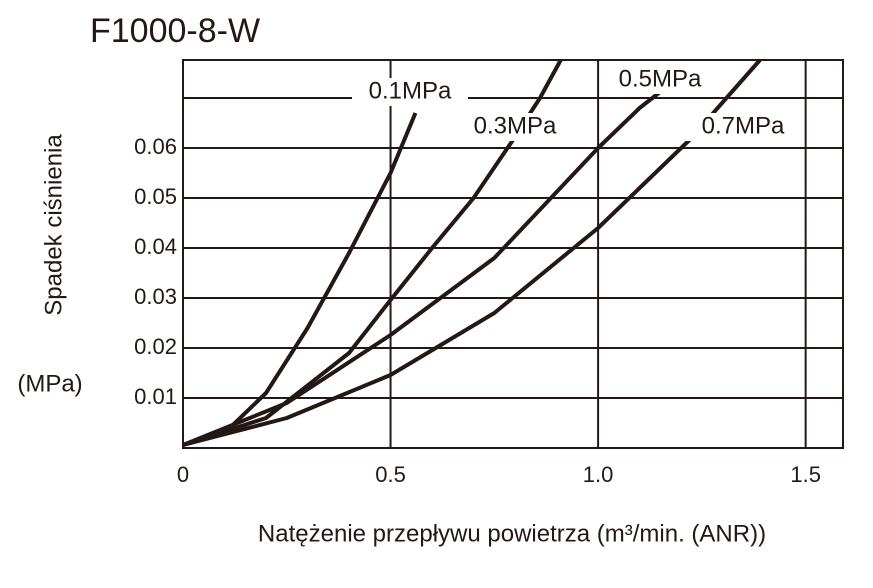  I want to click on y-axis-unit: (MPa), so click(49, 383).